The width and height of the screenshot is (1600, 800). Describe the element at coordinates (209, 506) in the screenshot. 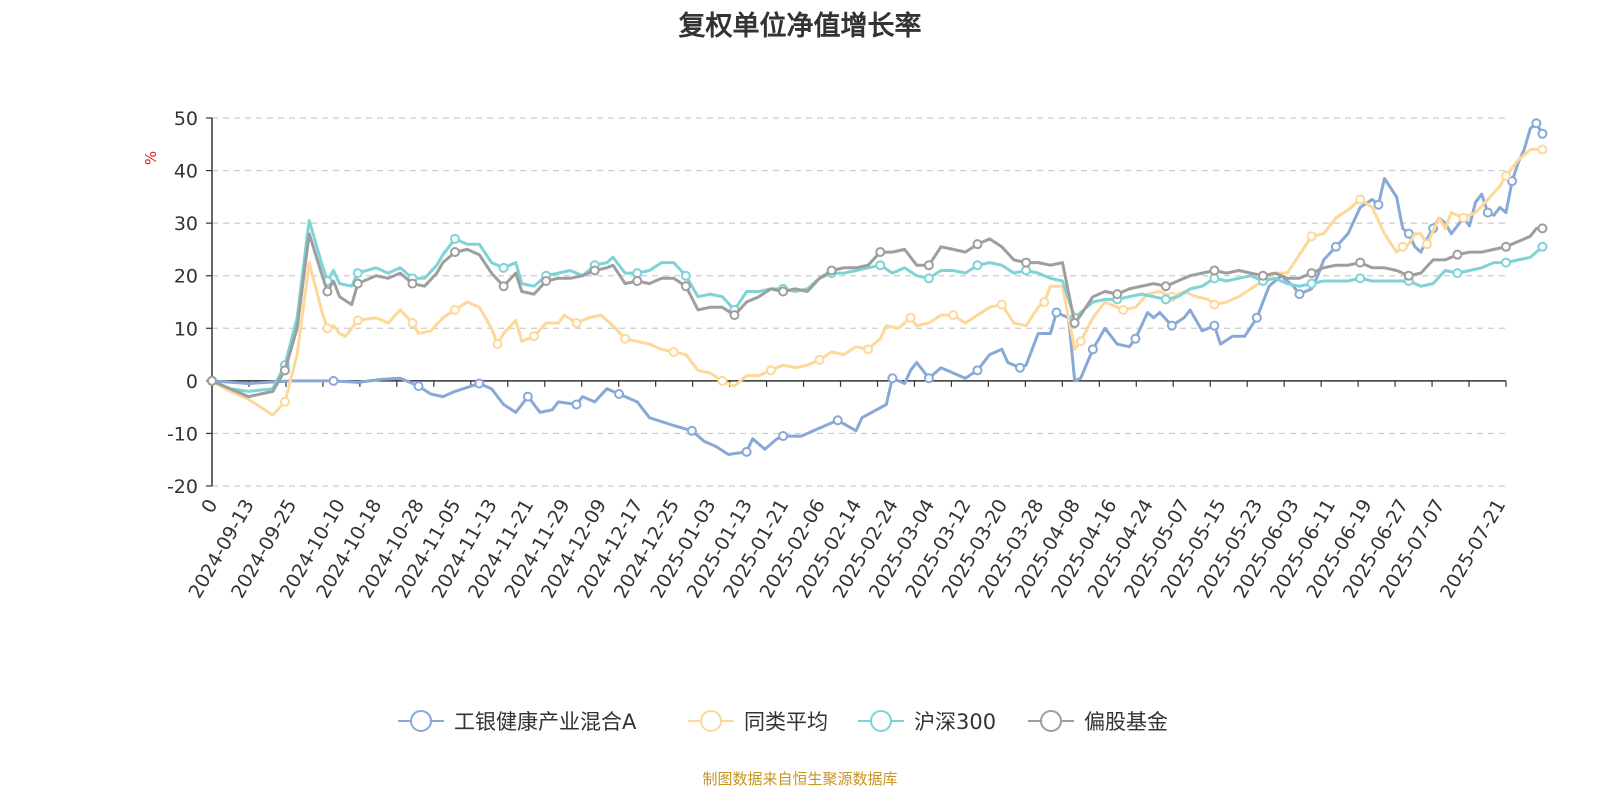

I see `x-tick-label: 0` at that location.